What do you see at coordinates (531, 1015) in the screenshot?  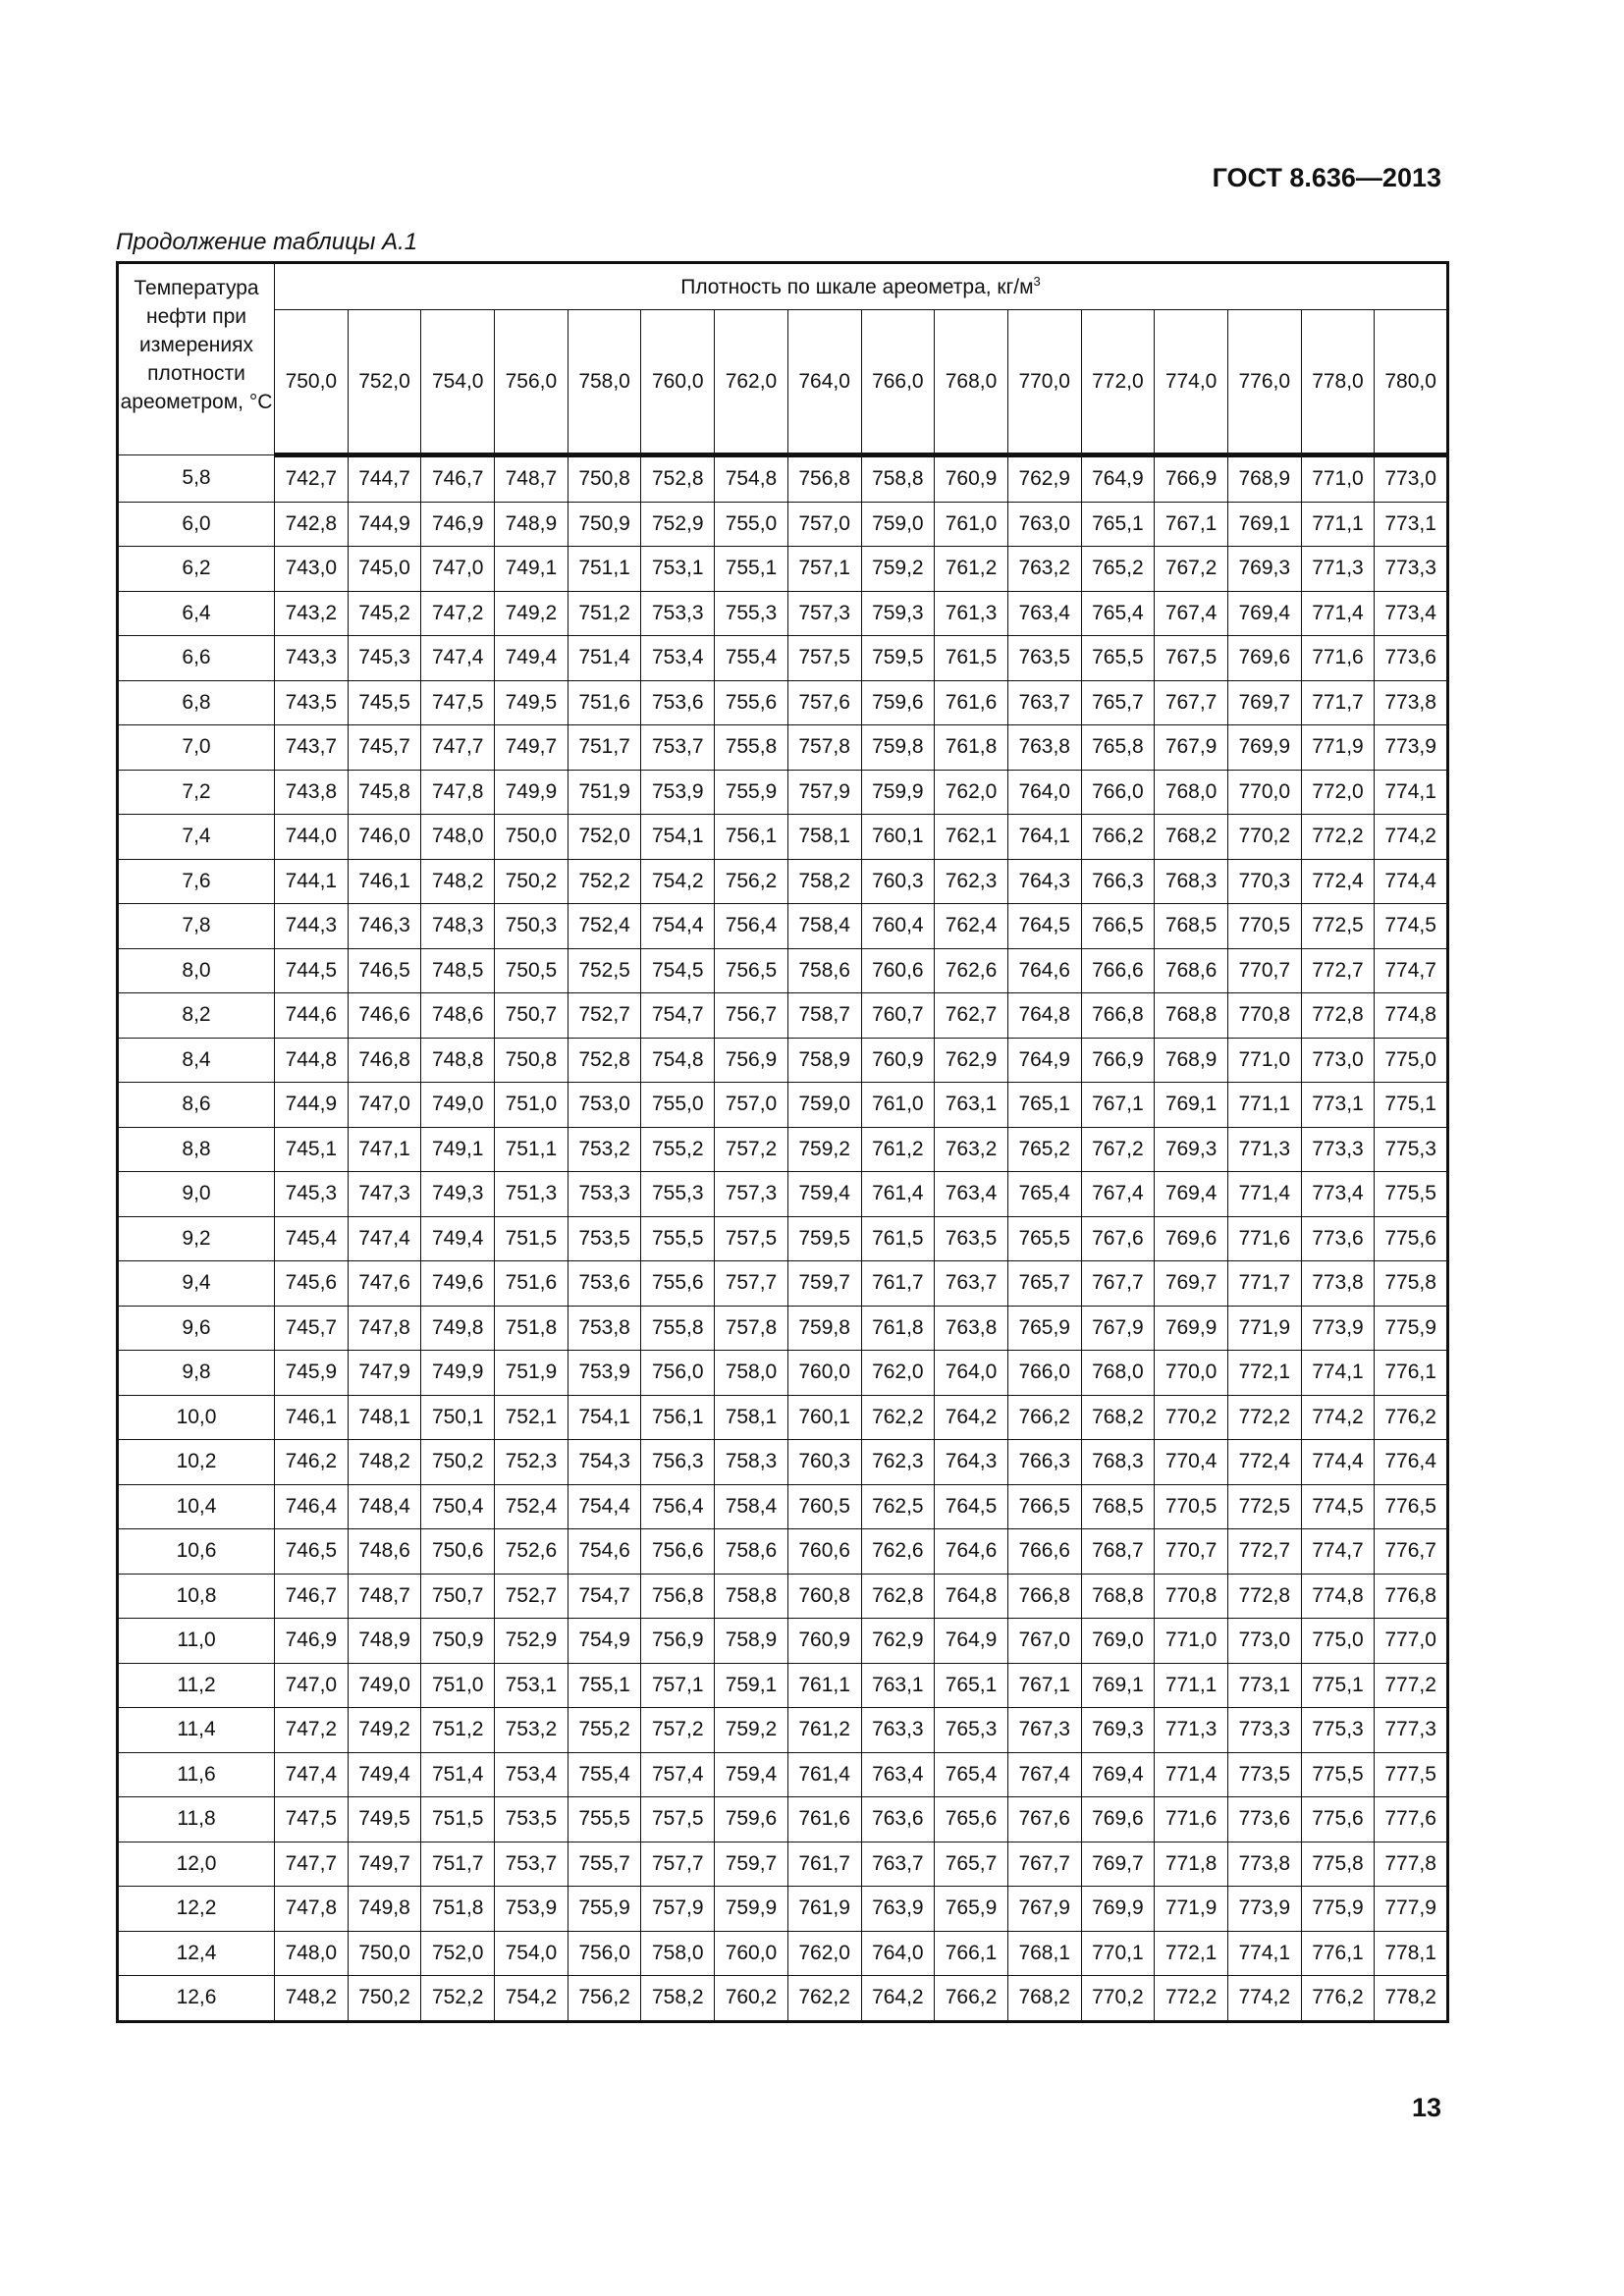 I see `density-cell: 750,7` at bounding box center [531, 1015].